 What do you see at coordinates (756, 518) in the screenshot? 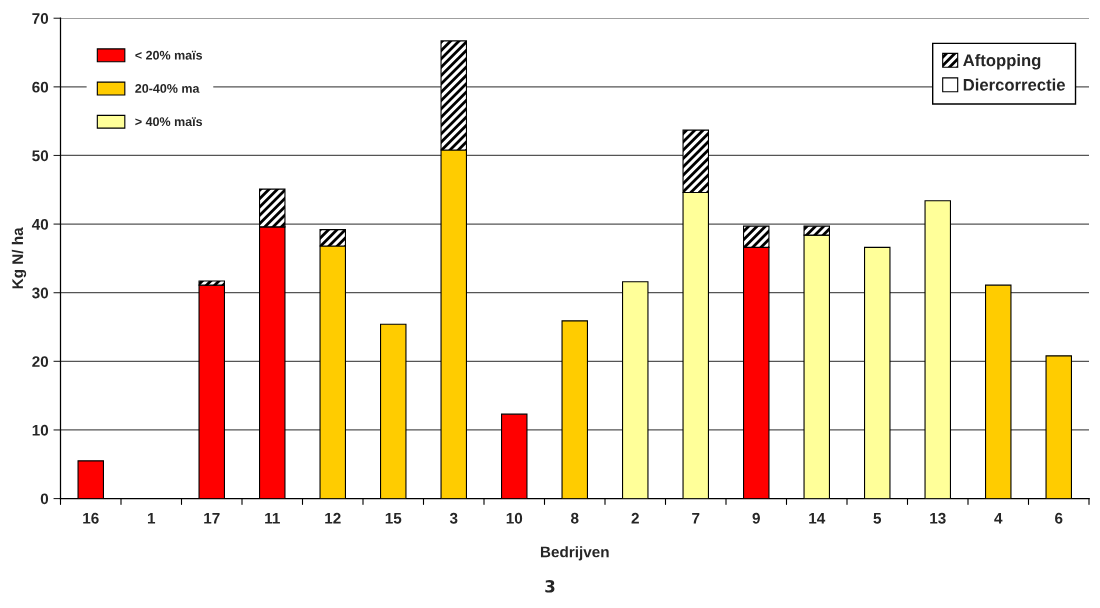
I see `x-tick-label: 9` at bounding box center [756, 518].